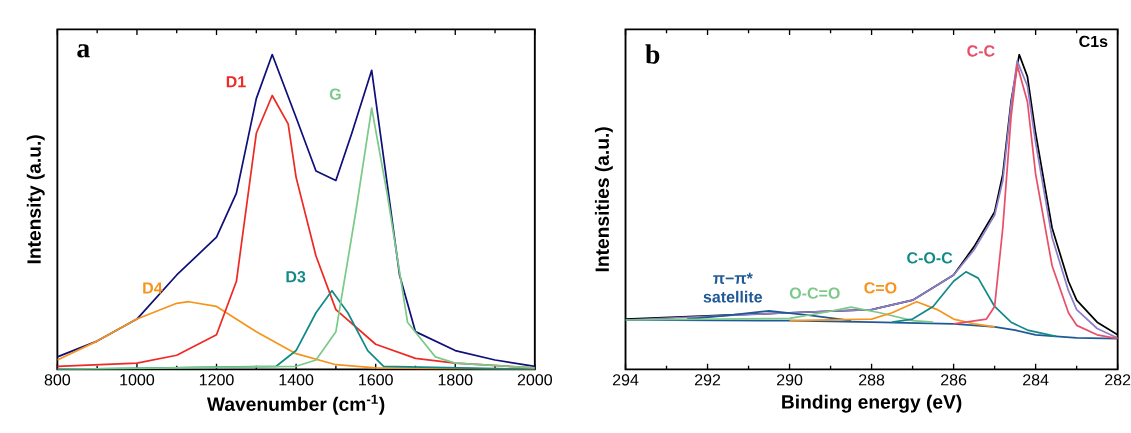 The height and width of the screenshot is (433, 1131). Describe the element at coordinates (216, 379) in the screenshot. I see `x-tick-label: 1200` at that location.